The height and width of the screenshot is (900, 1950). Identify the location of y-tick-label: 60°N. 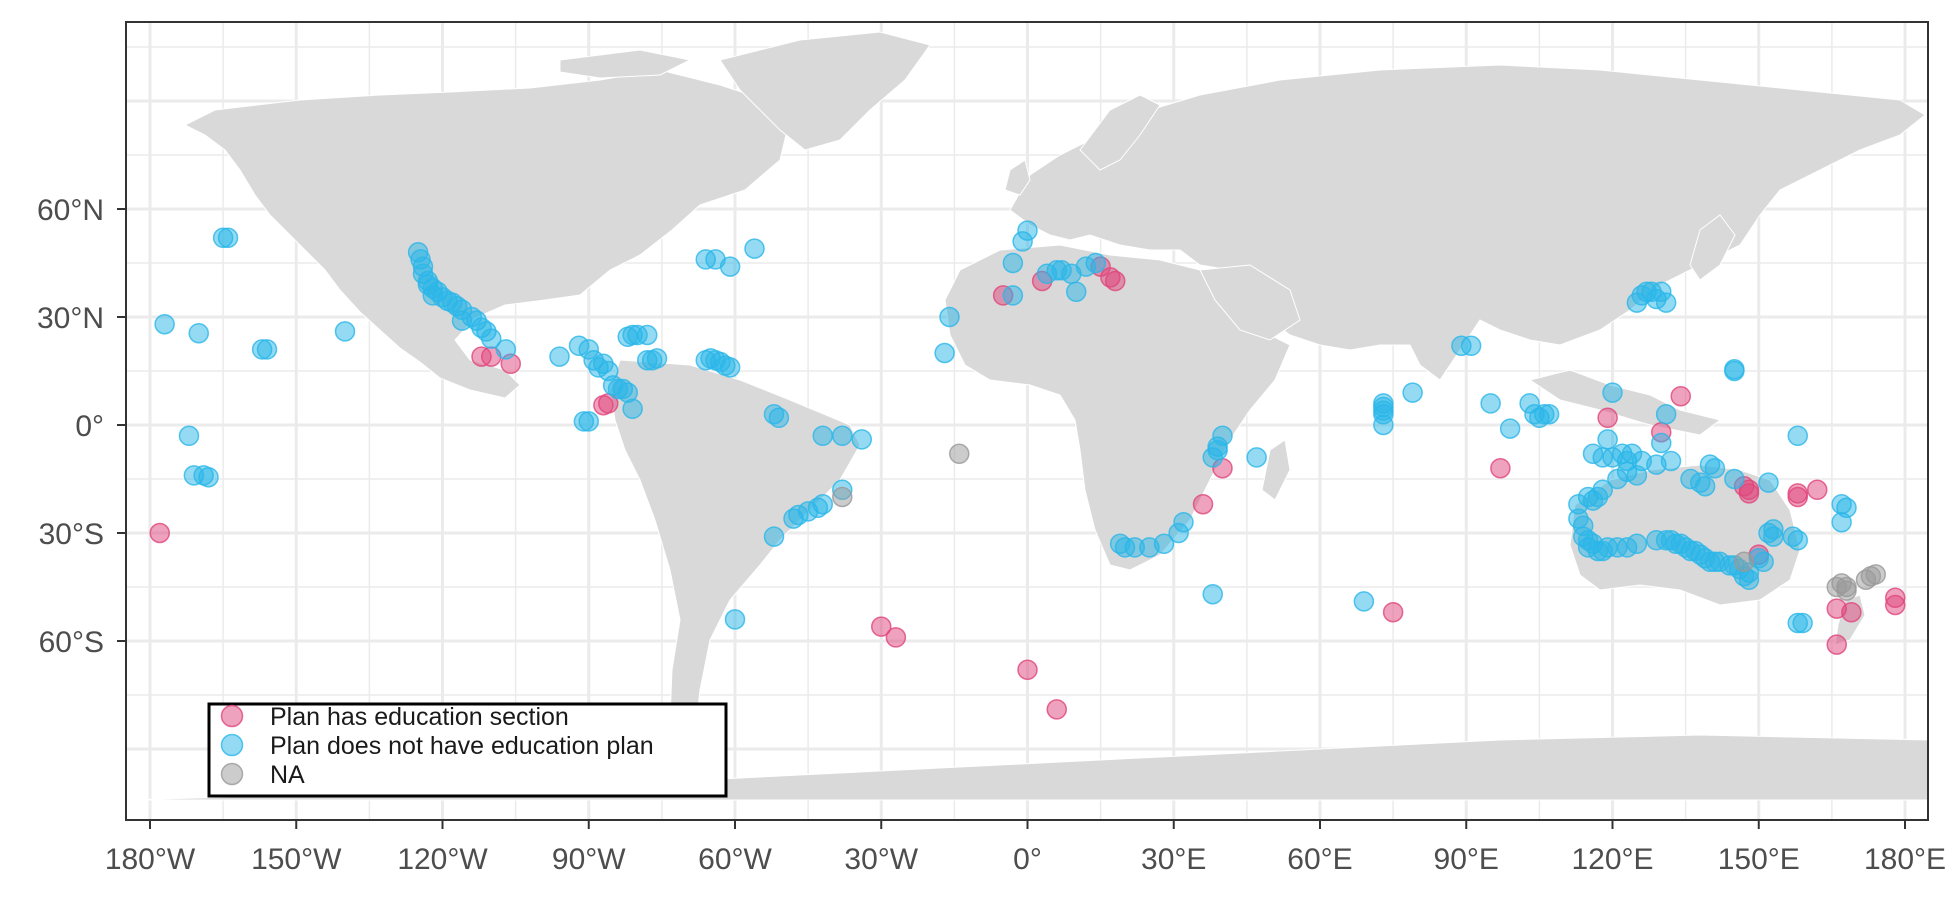
(70, 210).